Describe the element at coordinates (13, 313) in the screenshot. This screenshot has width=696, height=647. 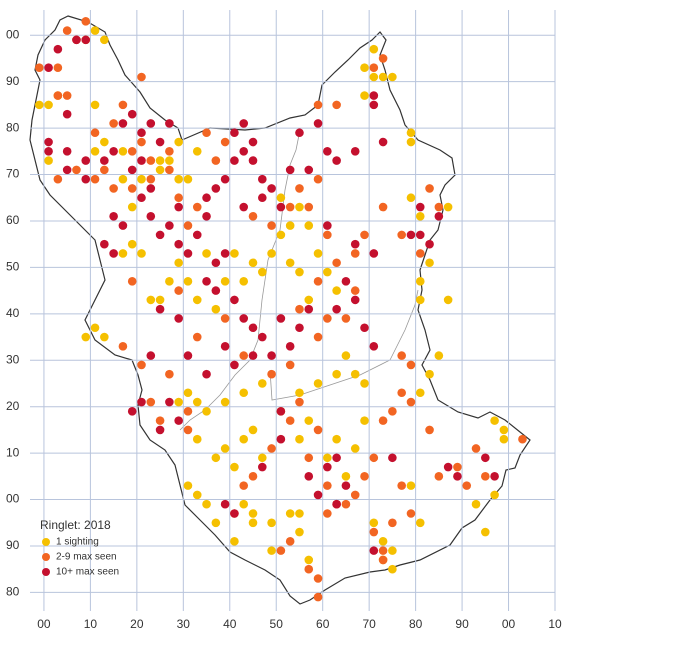
I see `y-tick-label: 40` at that location.